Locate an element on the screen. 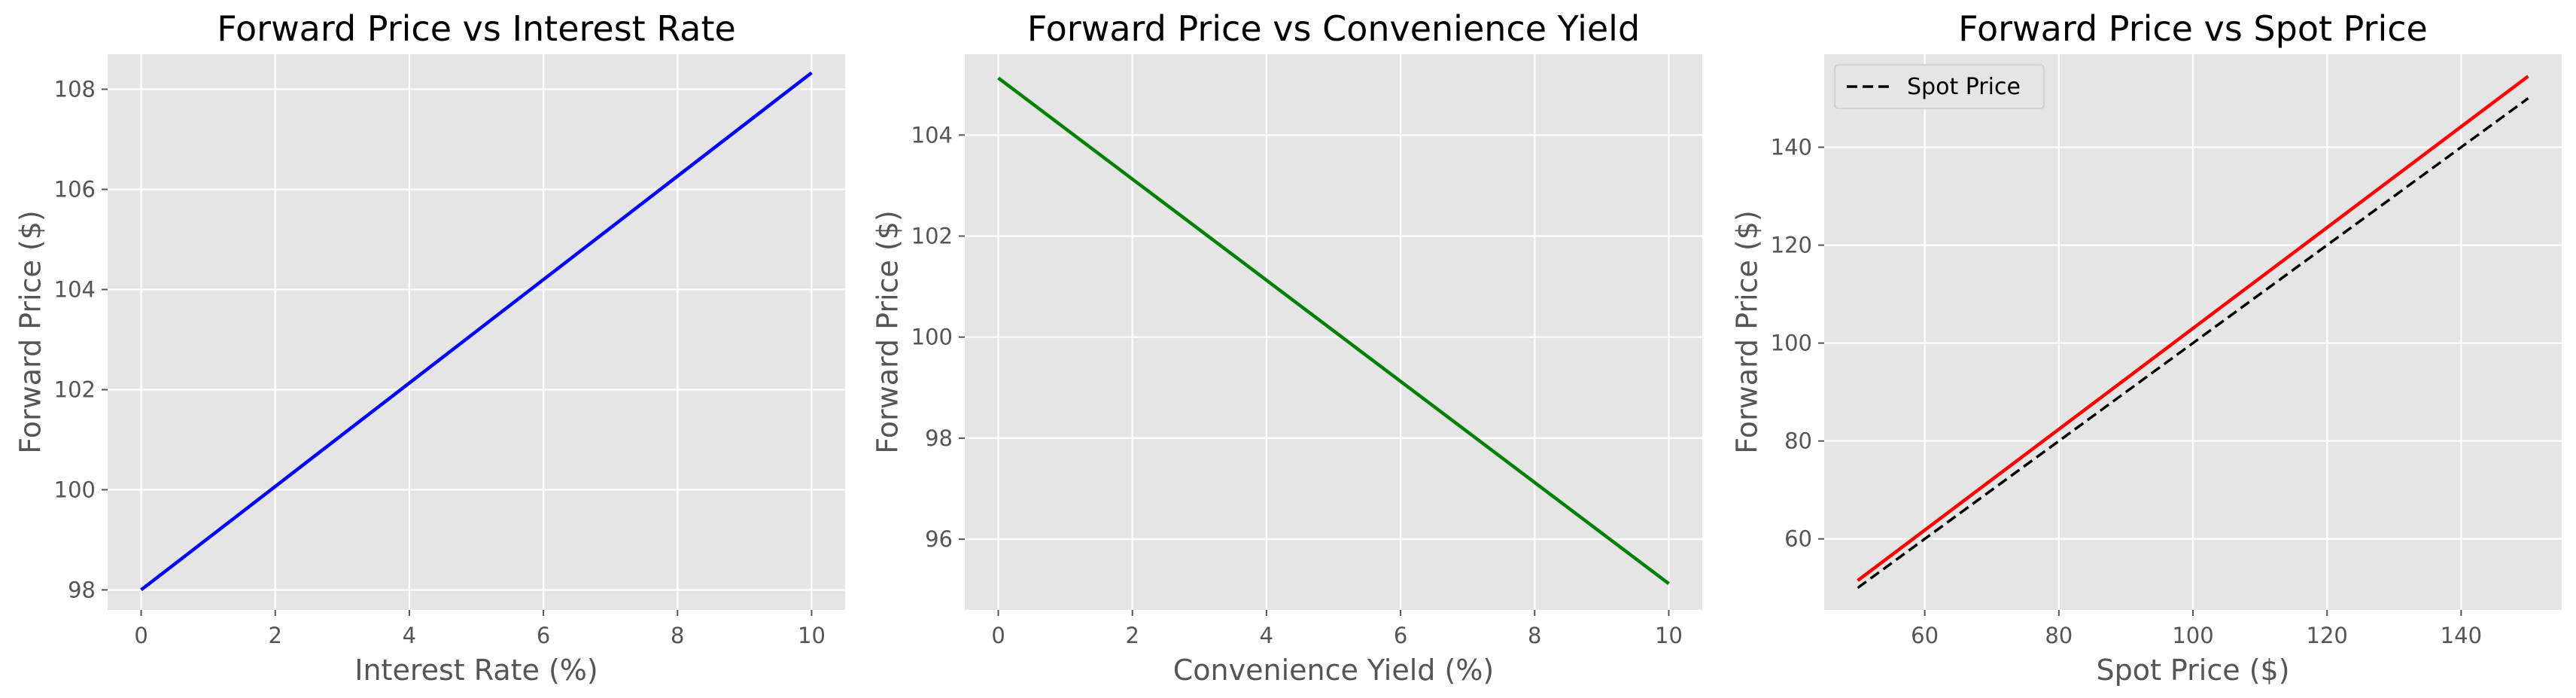 This screenshot has width=2576, height=698. x-tick-label: 140 is located at coordinates (2461, 635).